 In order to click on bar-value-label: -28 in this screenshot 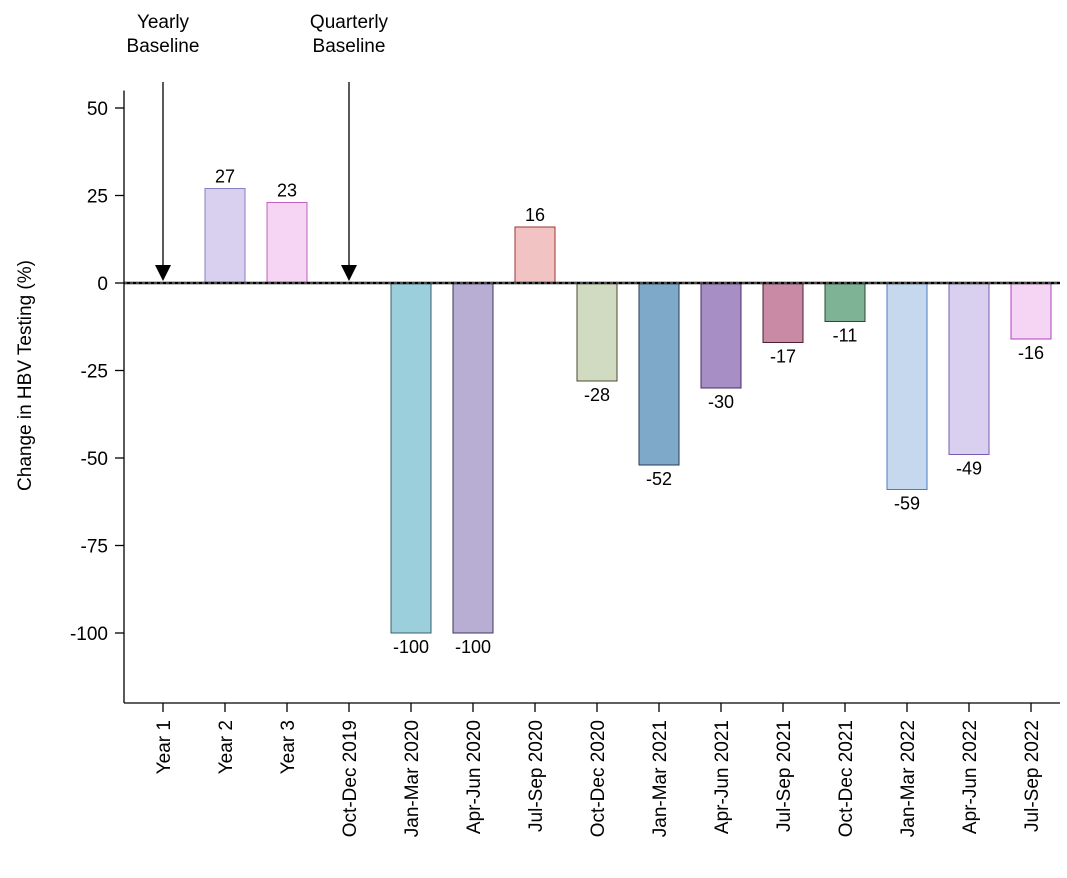, I will do `click(597, 395)`.